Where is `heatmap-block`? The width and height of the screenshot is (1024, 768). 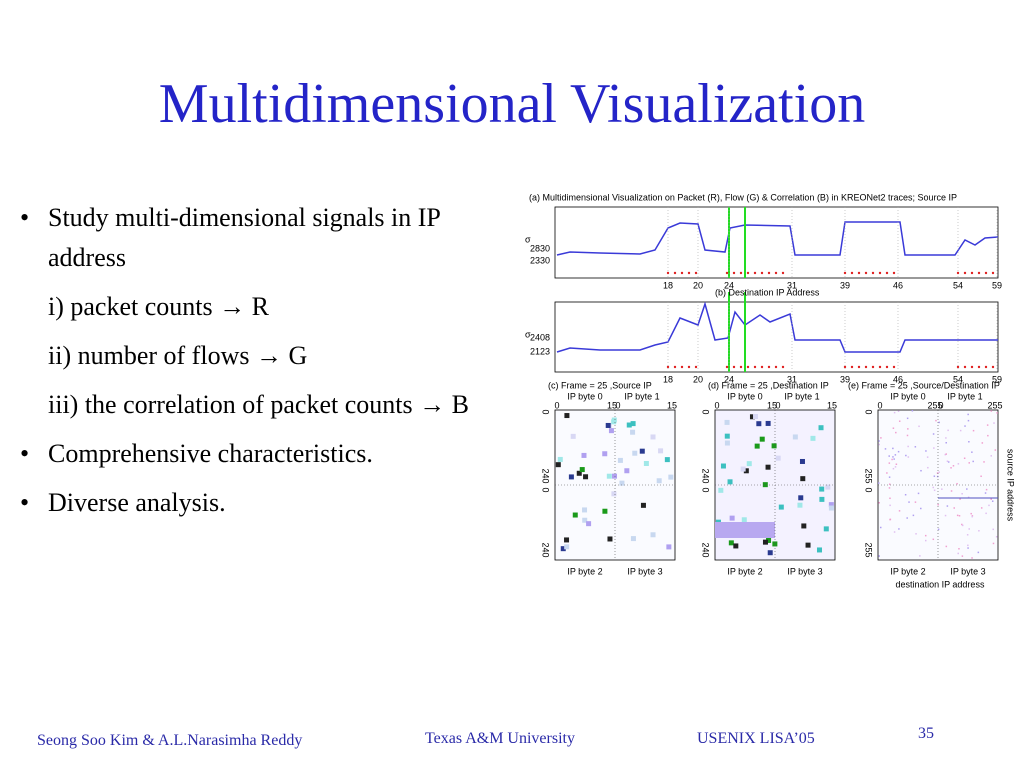 heatmap-block is located at coordinates (745, 530).